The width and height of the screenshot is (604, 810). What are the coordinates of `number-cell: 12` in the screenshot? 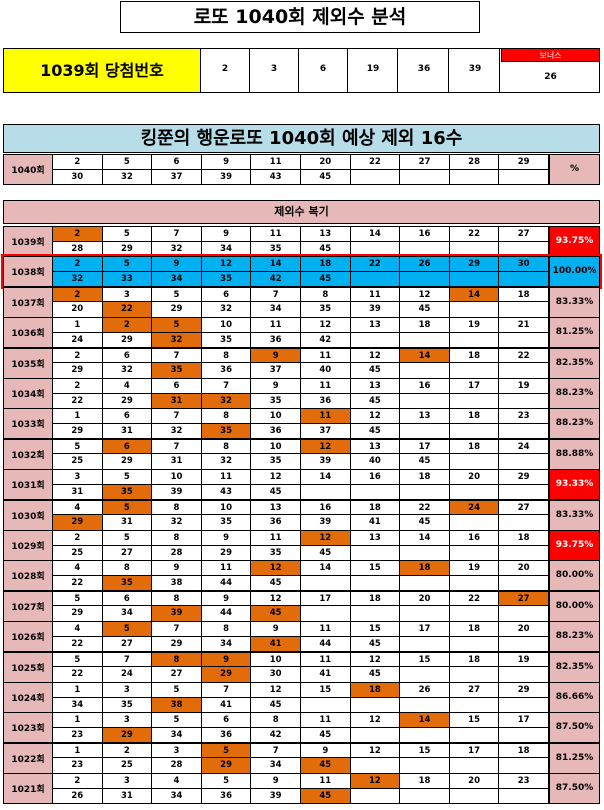 It's located at (326, 325).